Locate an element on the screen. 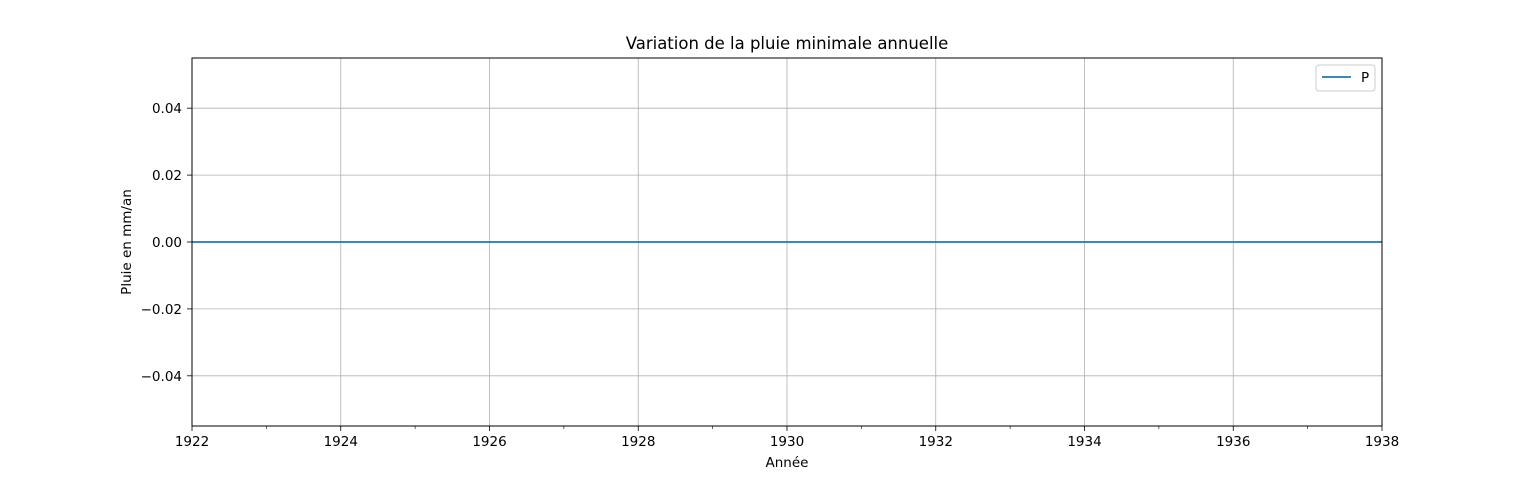 This screenshot has width=1535, height=480. x-axis: 1922 1924 1926 1928 1930 1932 1934 1936 1938 is located at coordinates (787, 438).